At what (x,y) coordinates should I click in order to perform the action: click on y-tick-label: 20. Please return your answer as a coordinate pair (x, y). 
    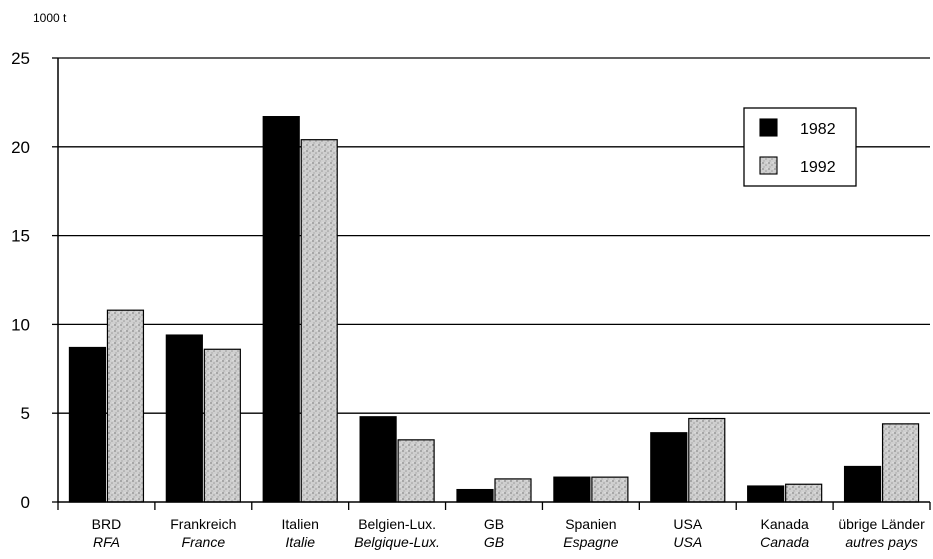
    Looking at the image, I should click on (20, 147).